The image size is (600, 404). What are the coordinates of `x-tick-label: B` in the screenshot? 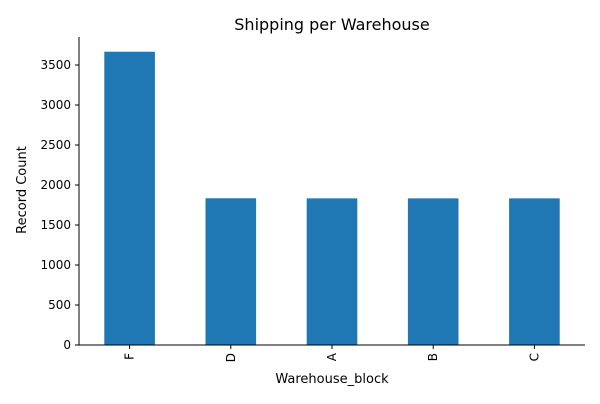 It's located at (433, 357).